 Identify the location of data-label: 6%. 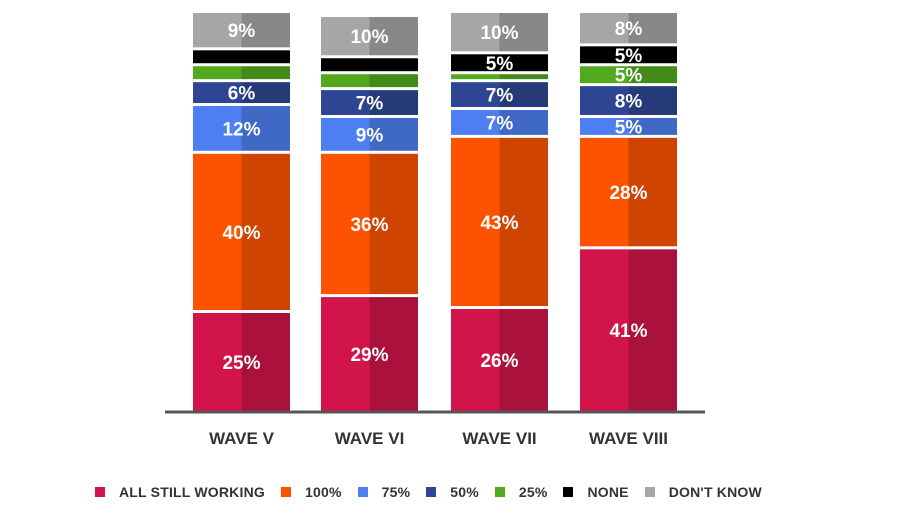
(242, 94).